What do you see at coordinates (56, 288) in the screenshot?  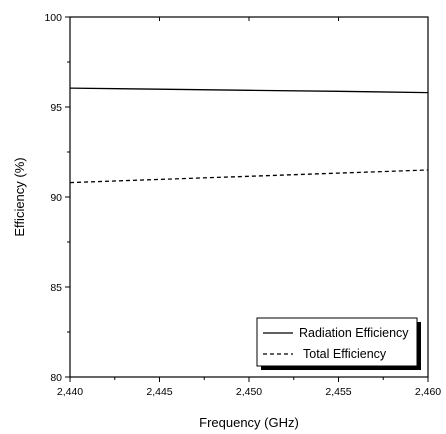 I see `y-tick-label: 85` at bounding box center [56, 288].